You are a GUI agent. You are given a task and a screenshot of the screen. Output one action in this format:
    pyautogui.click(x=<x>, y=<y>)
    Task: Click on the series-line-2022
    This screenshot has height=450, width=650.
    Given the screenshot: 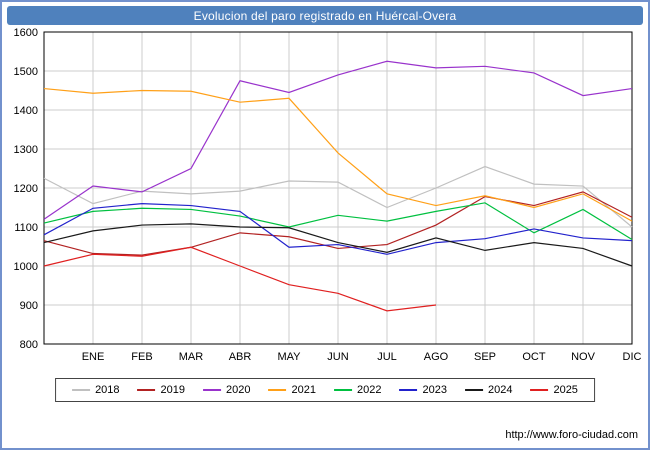 What is the action you would take?
    pyautogui.click(x=338, y=221)
    